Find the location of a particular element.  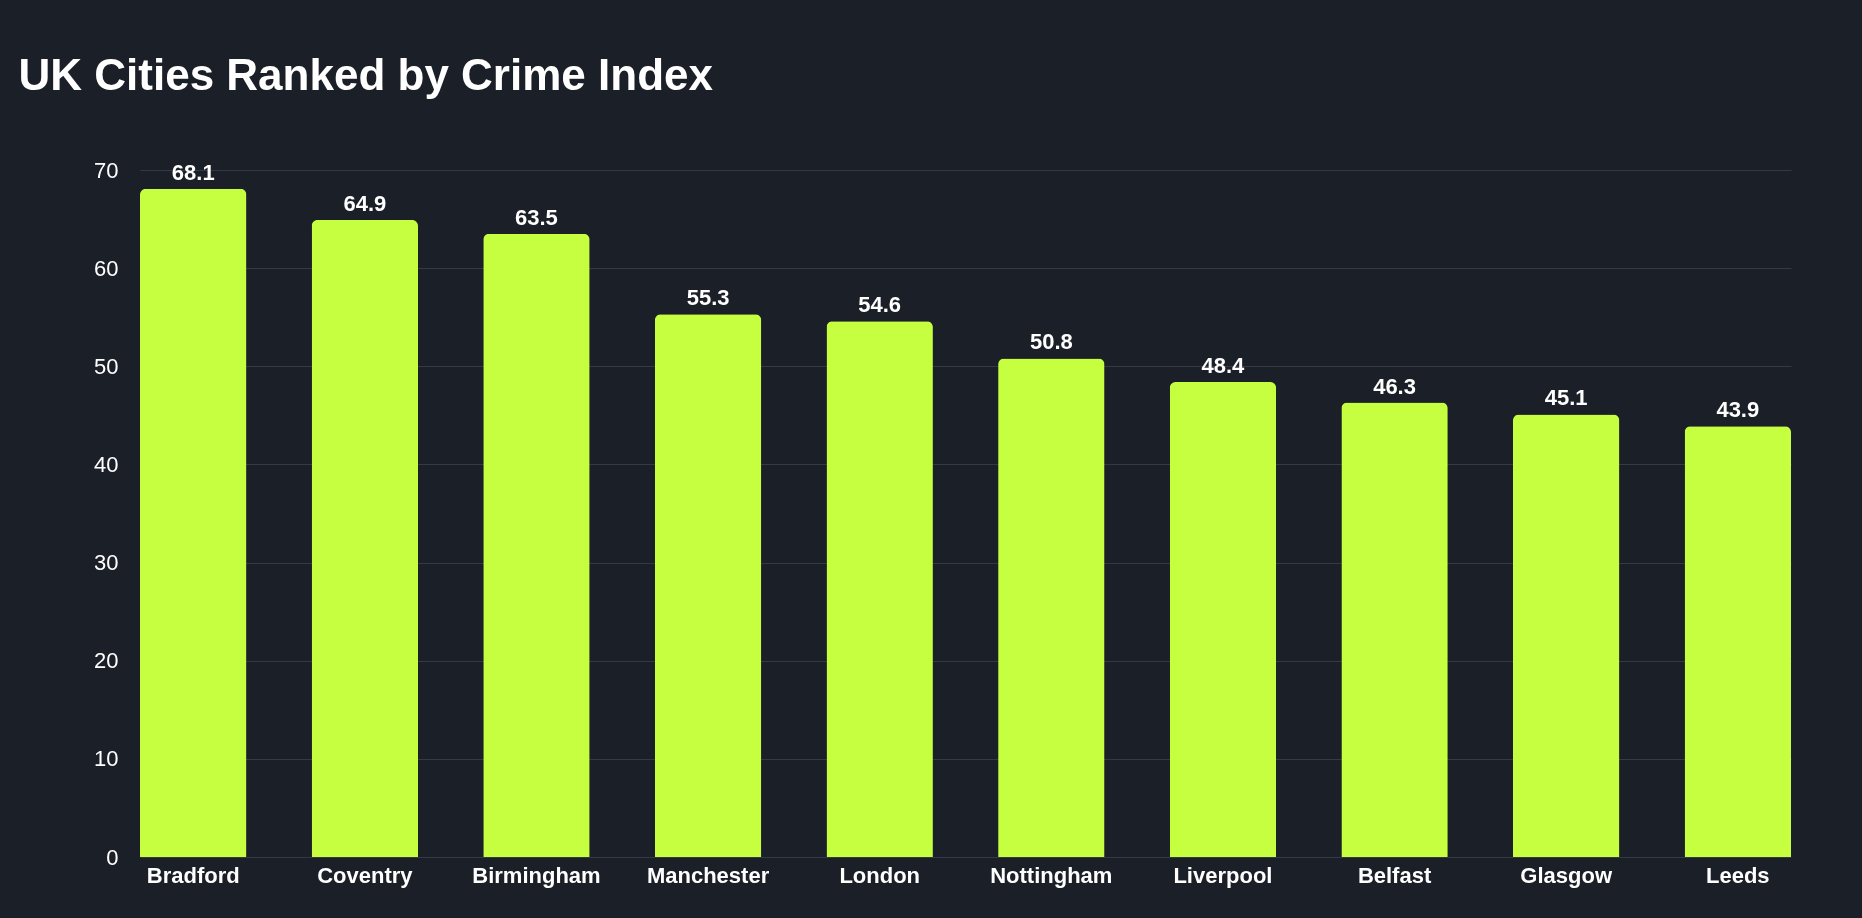

data-label: 46.3 is located at coordinates (1394, 386).